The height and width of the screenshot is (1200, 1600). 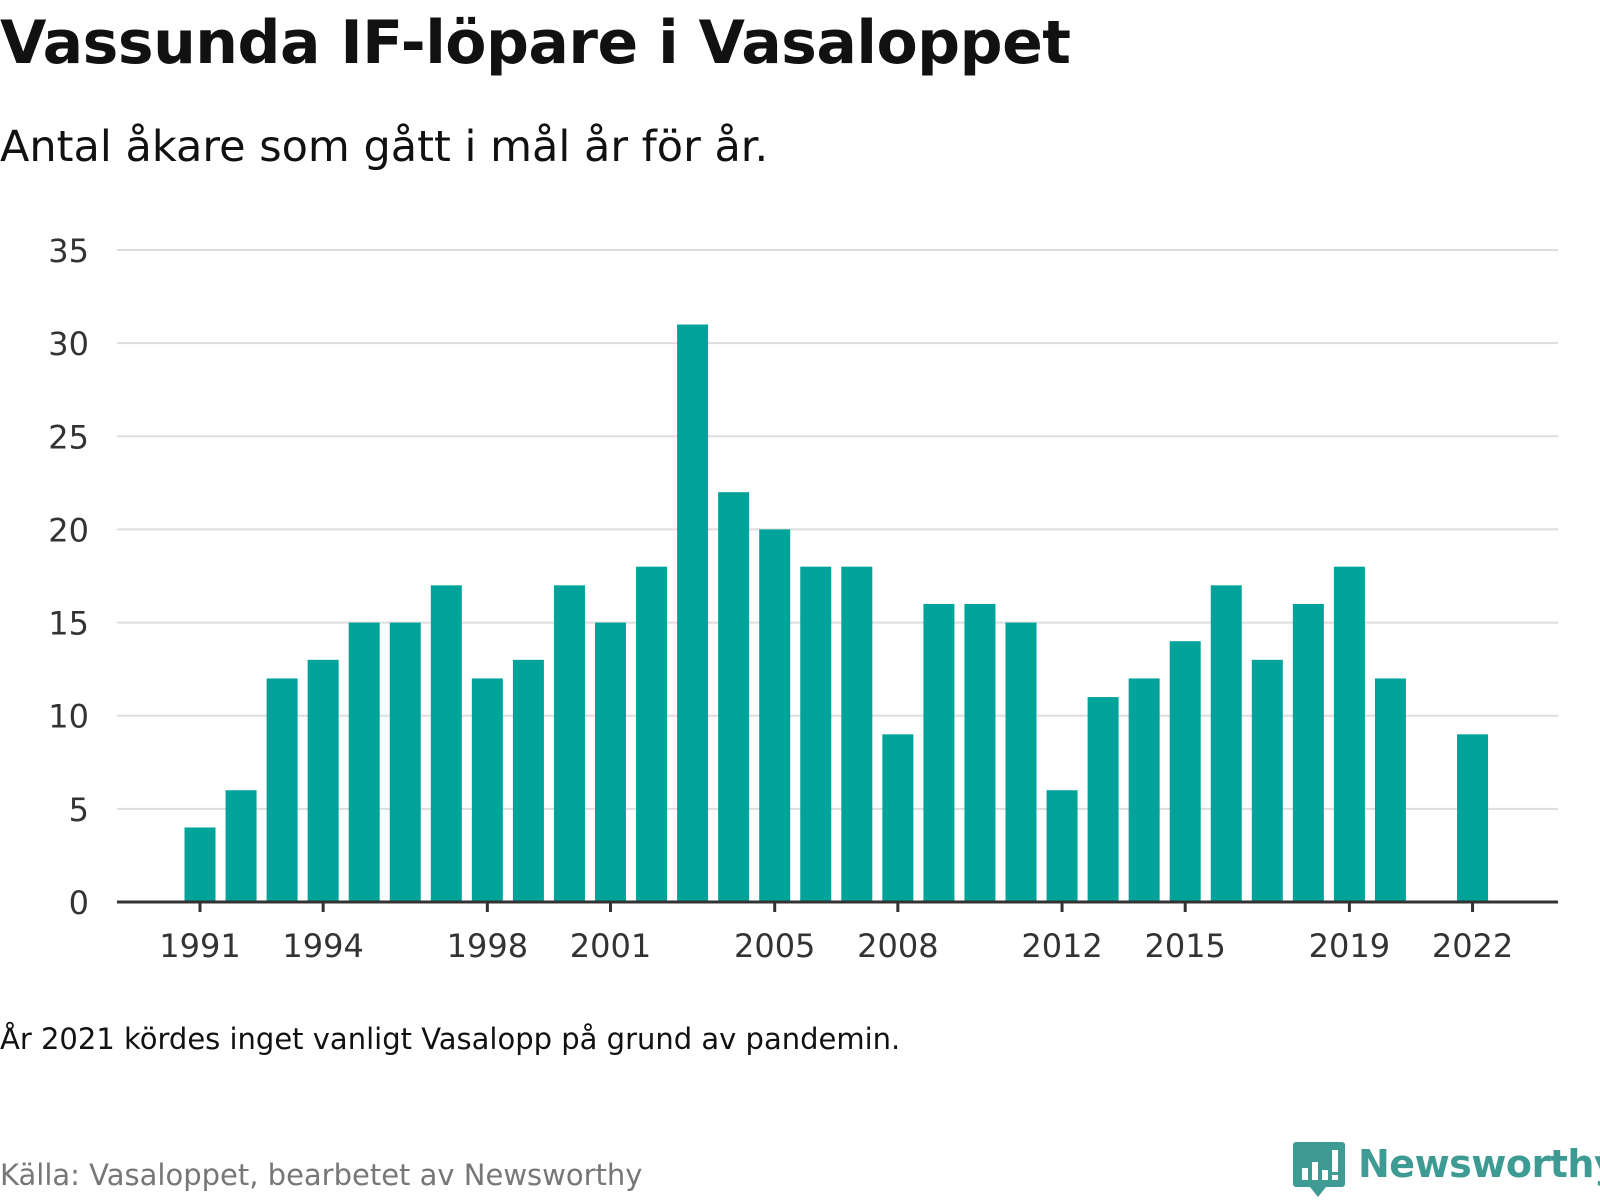 I want to click on x-tick-label: 2015, so click(x=1184, y=946).